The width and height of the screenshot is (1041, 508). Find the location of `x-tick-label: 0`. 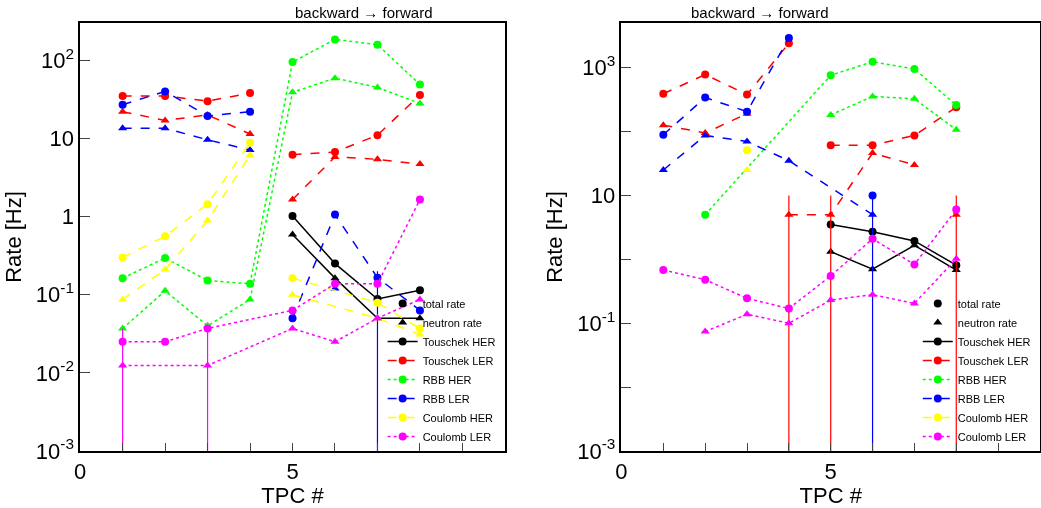

x-tick-label: 0 is located at coordinates (80, 472).